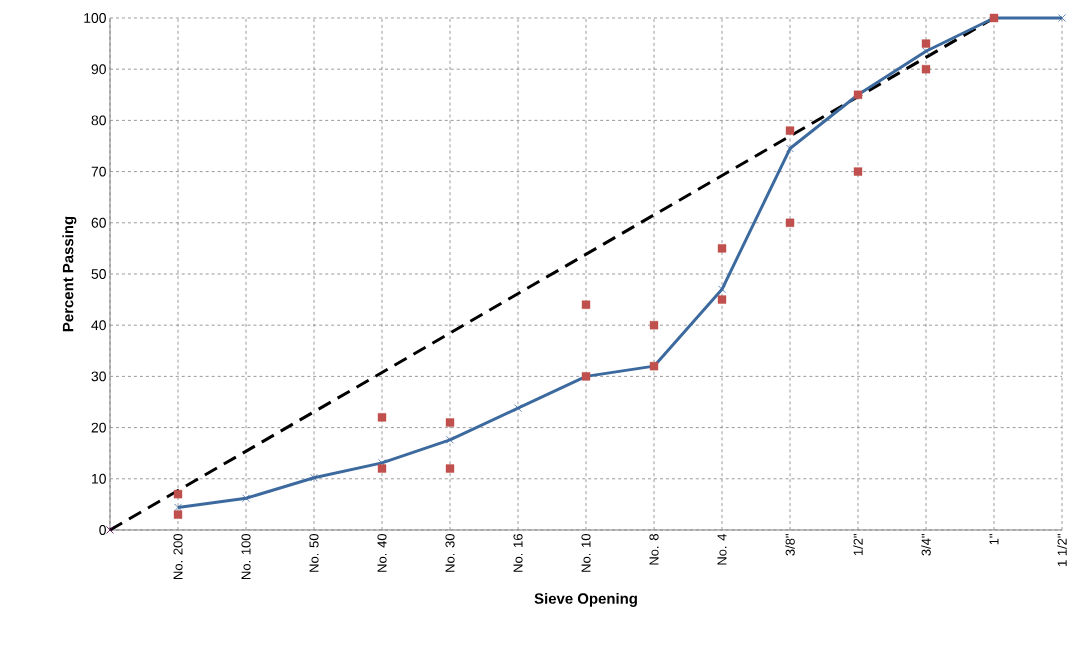 Image resolution: width=1073 pixels, height=655 pixels. I want to click on y-tick-label: 90, so click(98, 69).